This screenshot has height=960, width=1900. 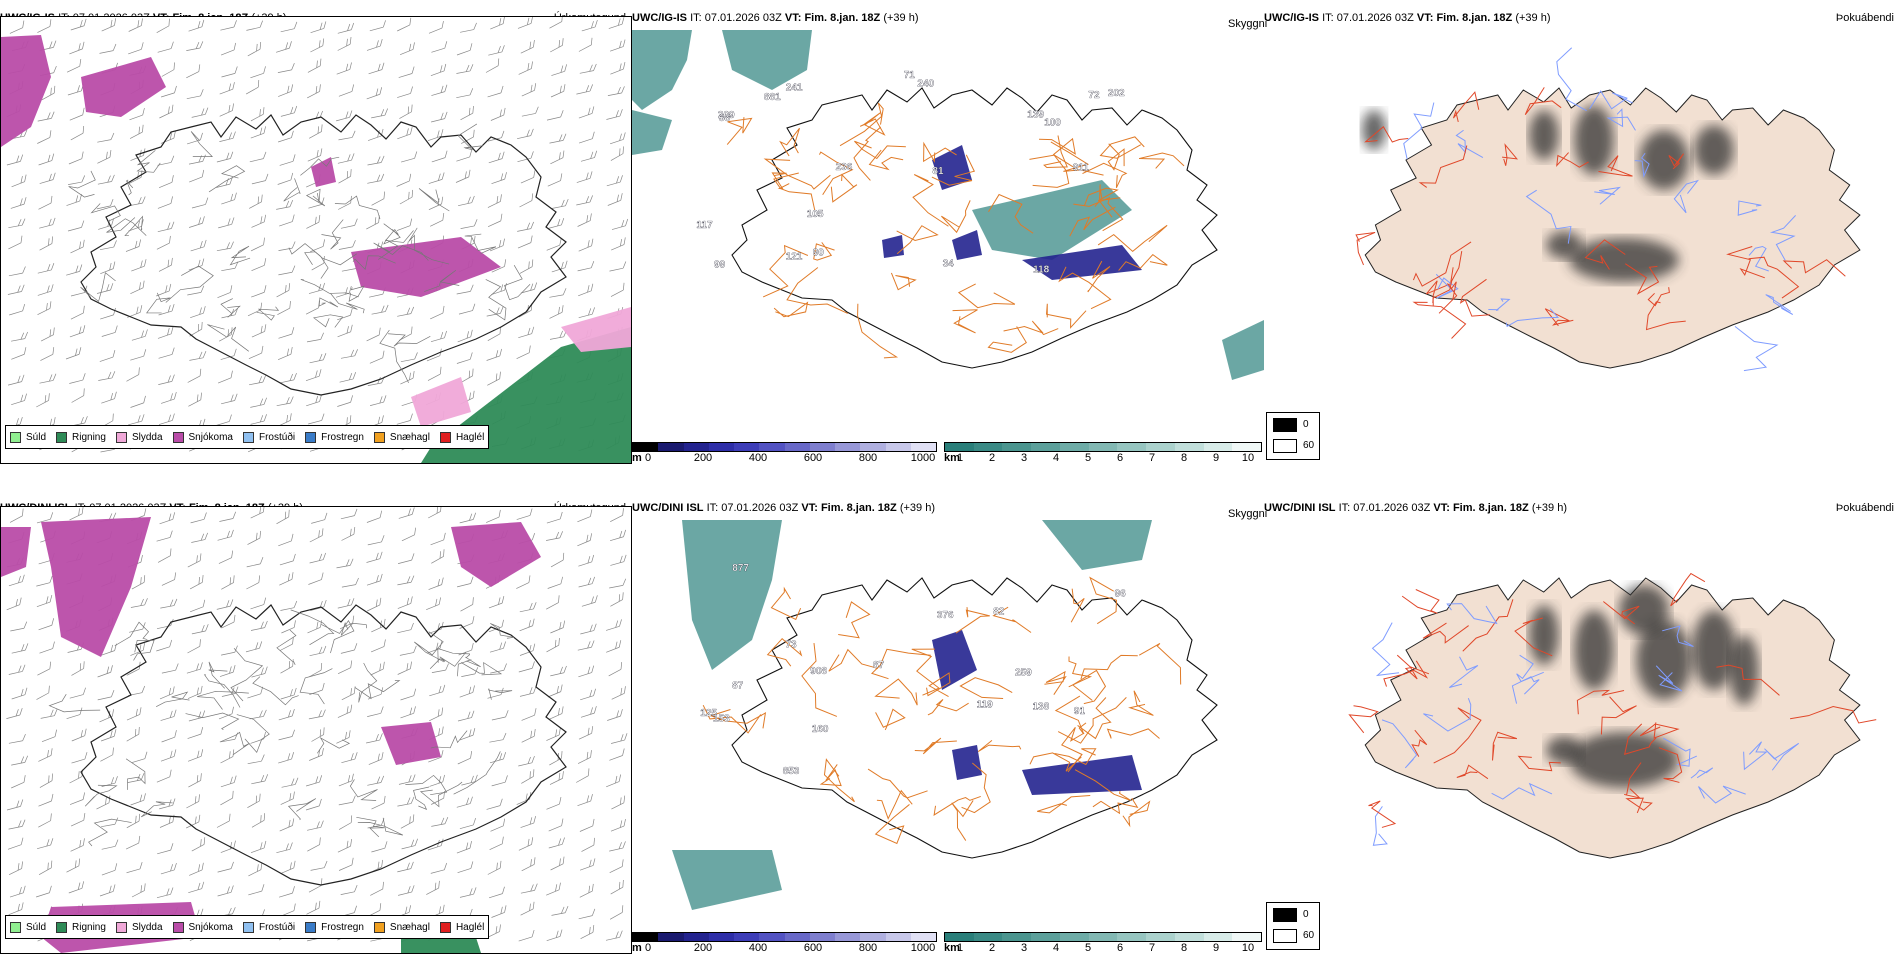 What do you see at coordinates (938, 171) in the screenshot?
I see `visibility-value-label: 81` at bounding box center [938, 171].